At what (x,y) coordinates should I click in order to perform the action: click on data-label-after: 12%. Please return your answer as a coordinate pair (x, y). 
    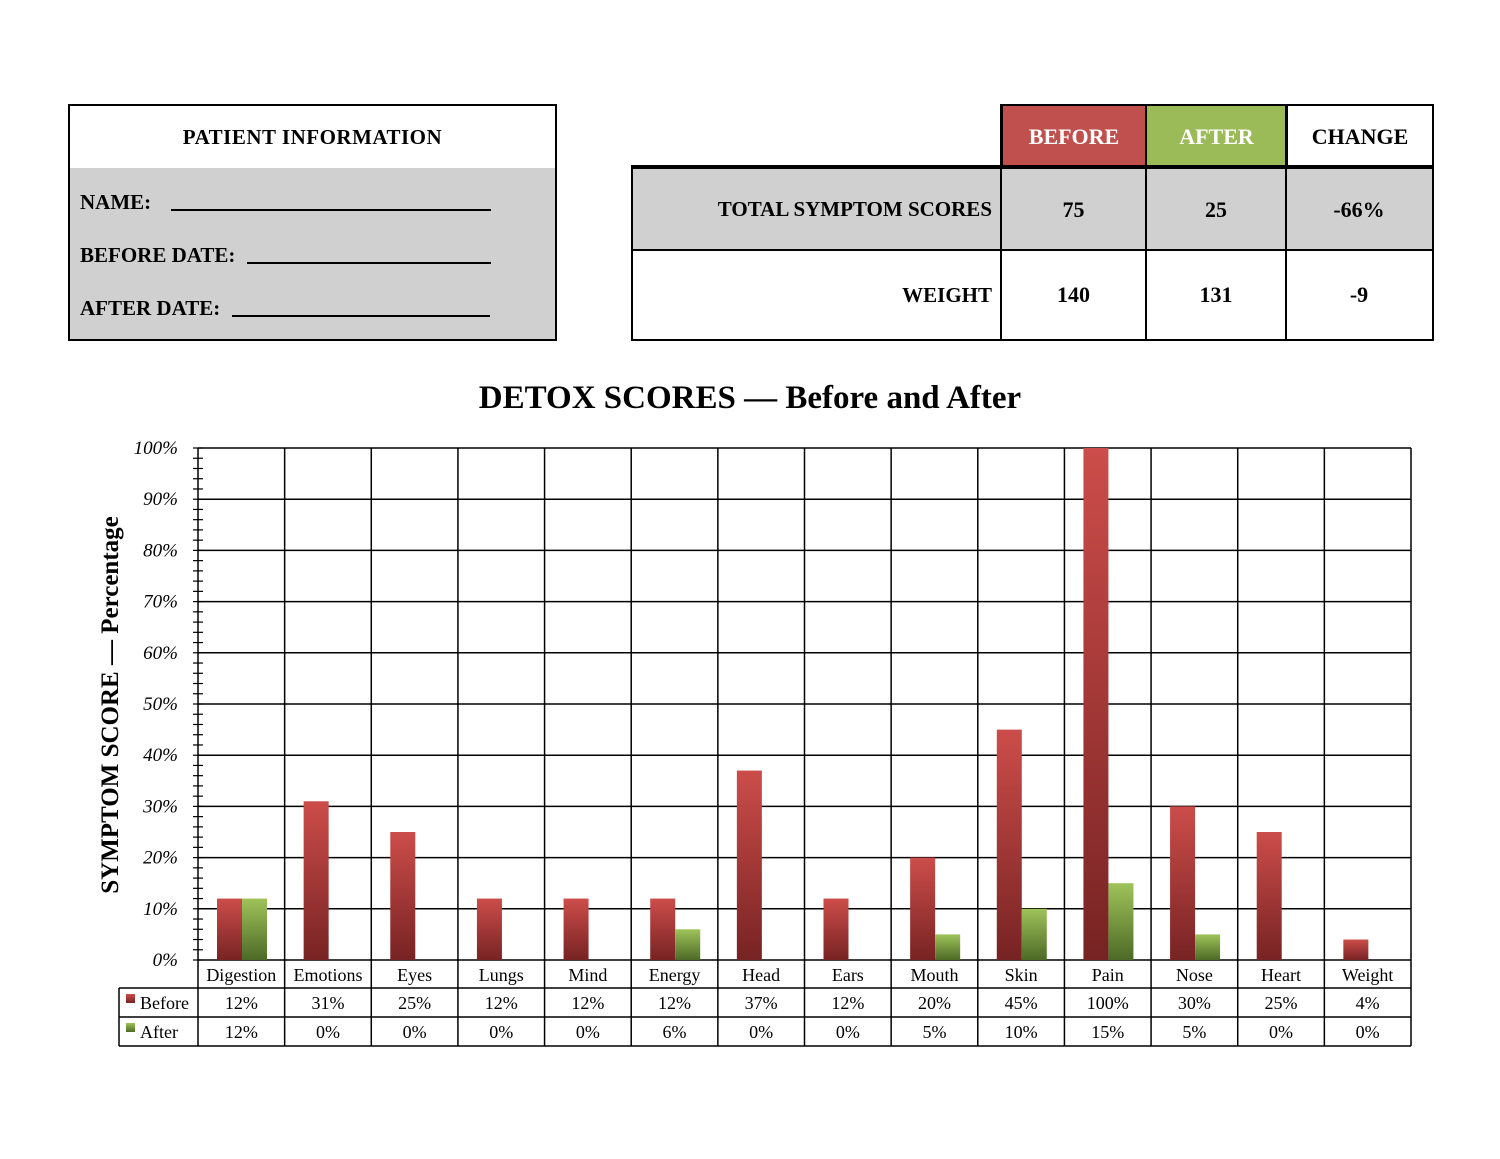
    Looking at the image, I should click on (241, 1032).